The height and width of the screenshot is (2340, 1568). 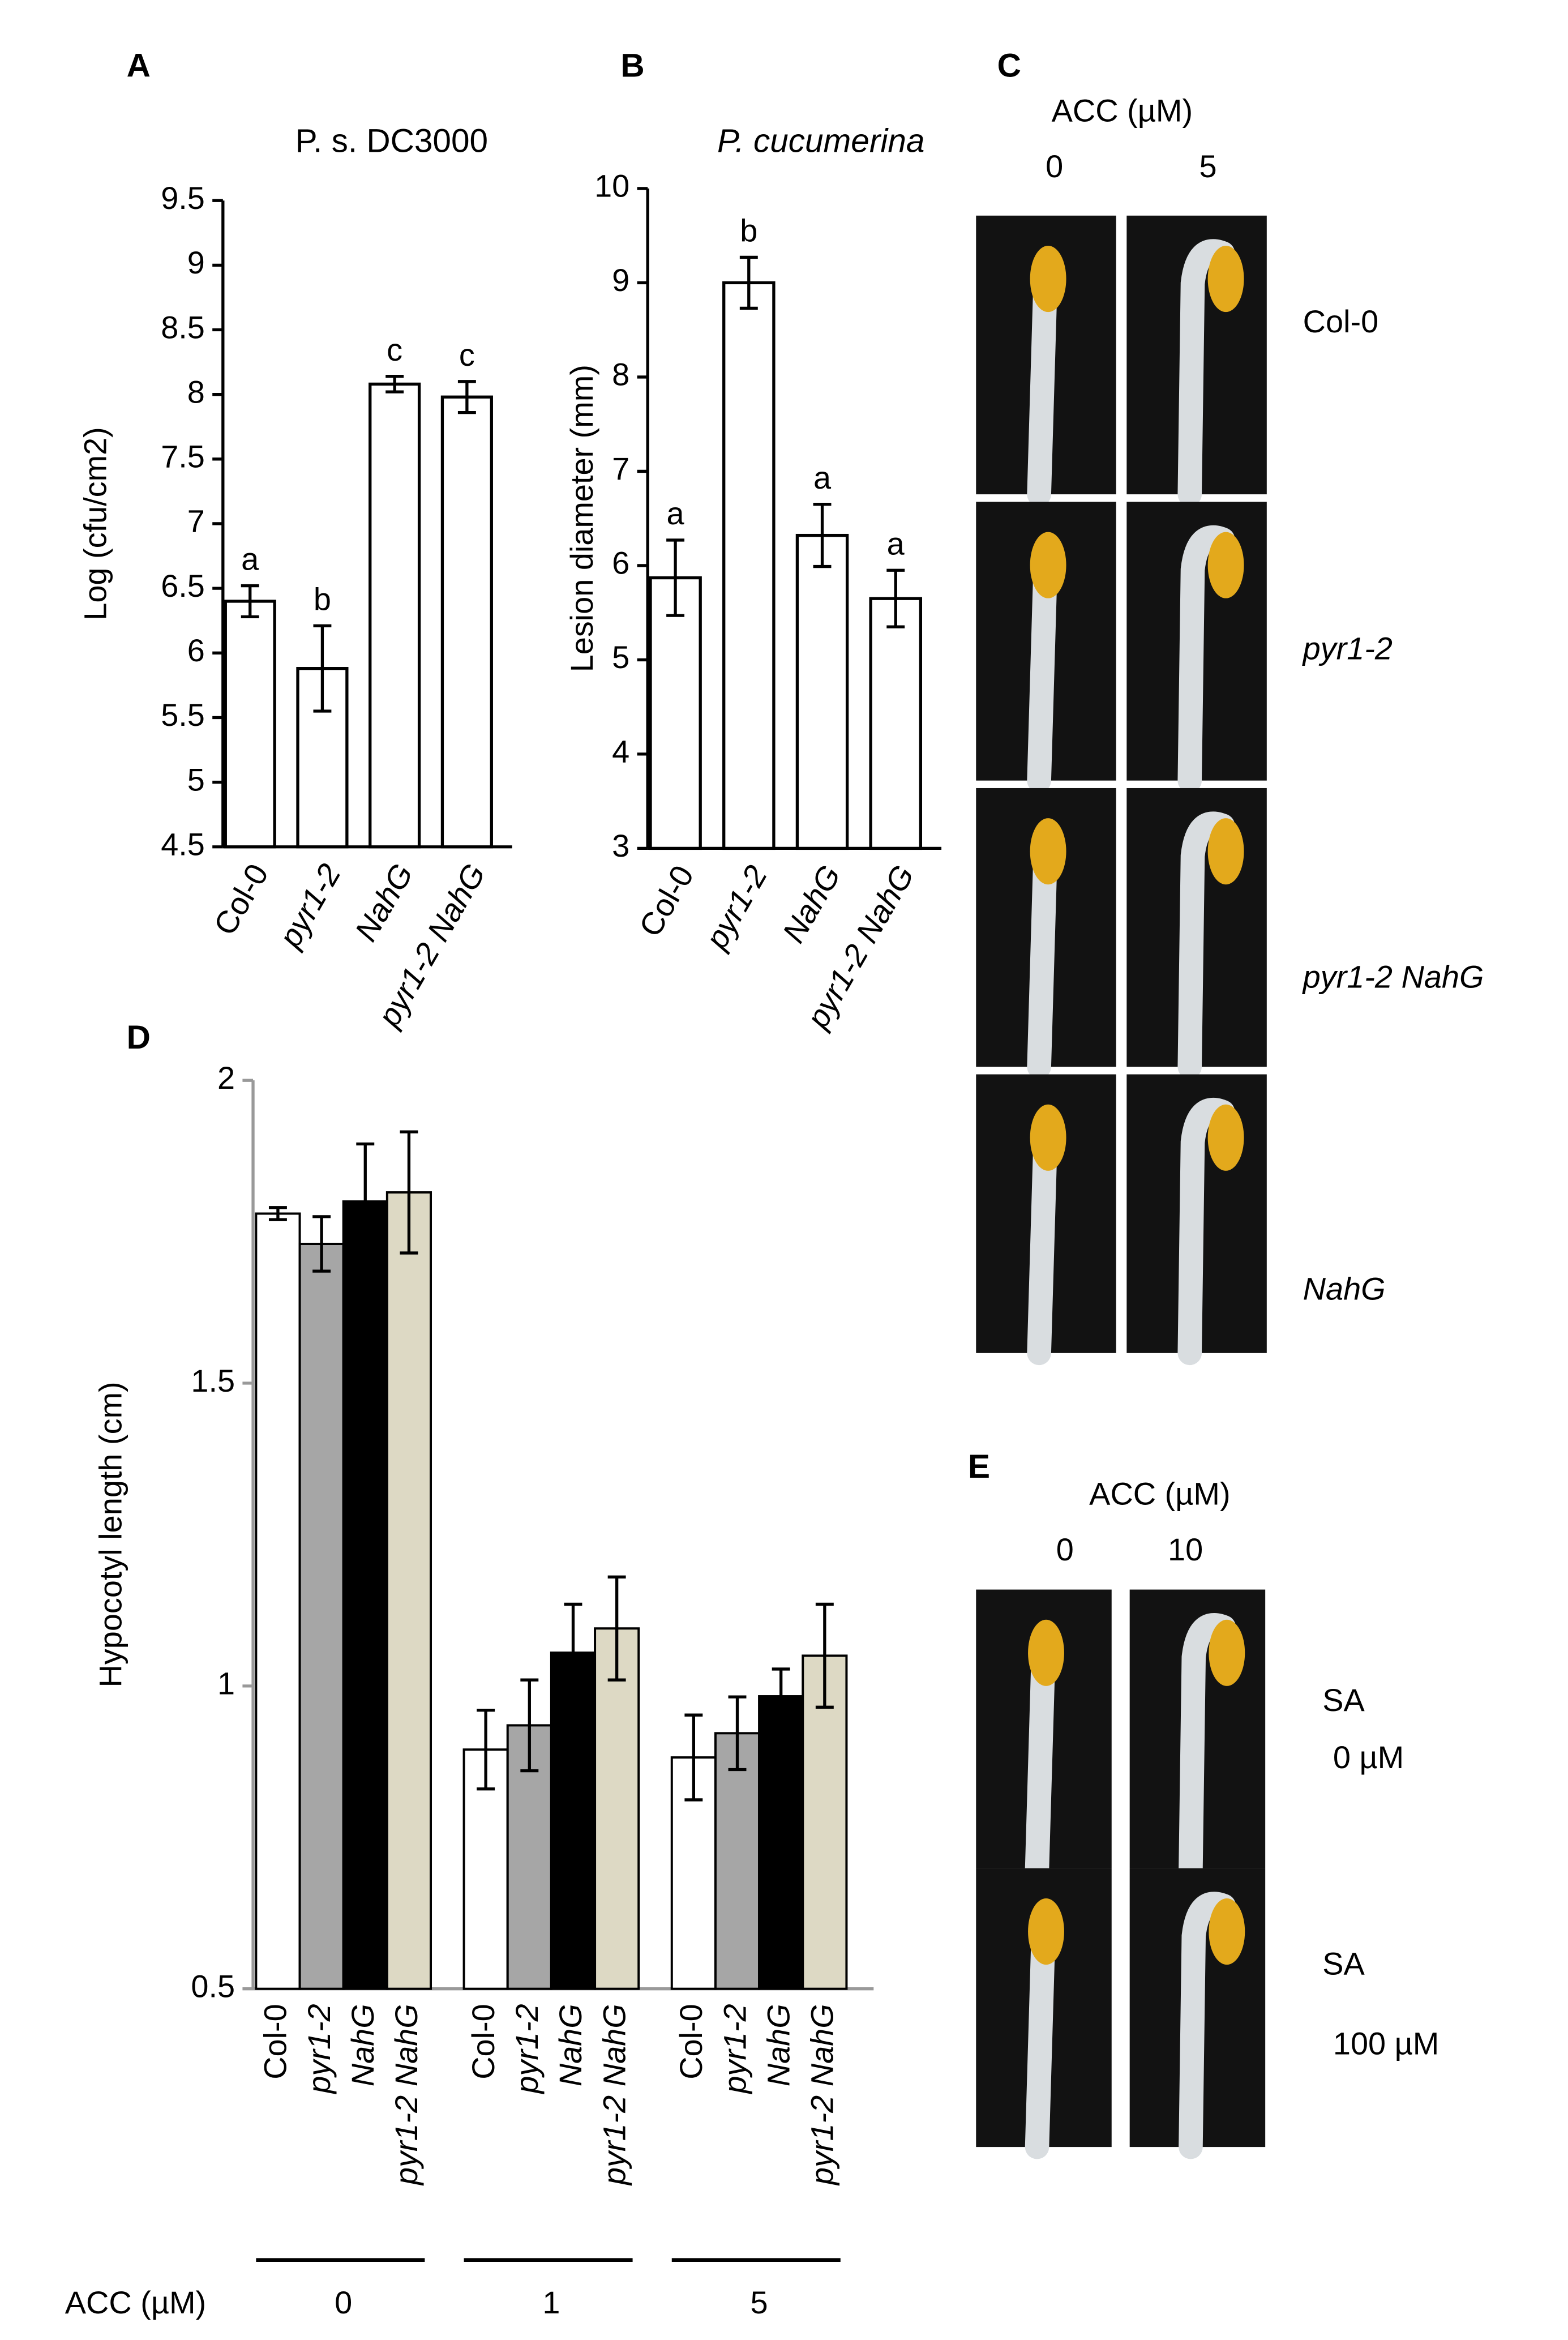 I want to click on y-tick-label: 9.5, so click(x=183, y=198).